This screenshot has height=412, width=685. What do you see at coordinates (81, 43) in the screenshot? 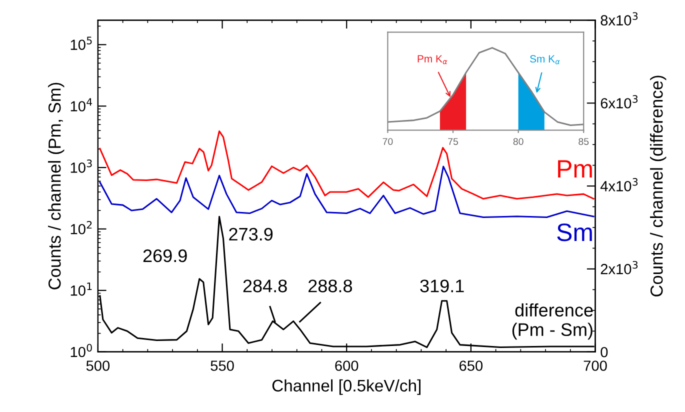
I see `y-tick-label: 10$^{5}$` at bounding box center [81, 43].